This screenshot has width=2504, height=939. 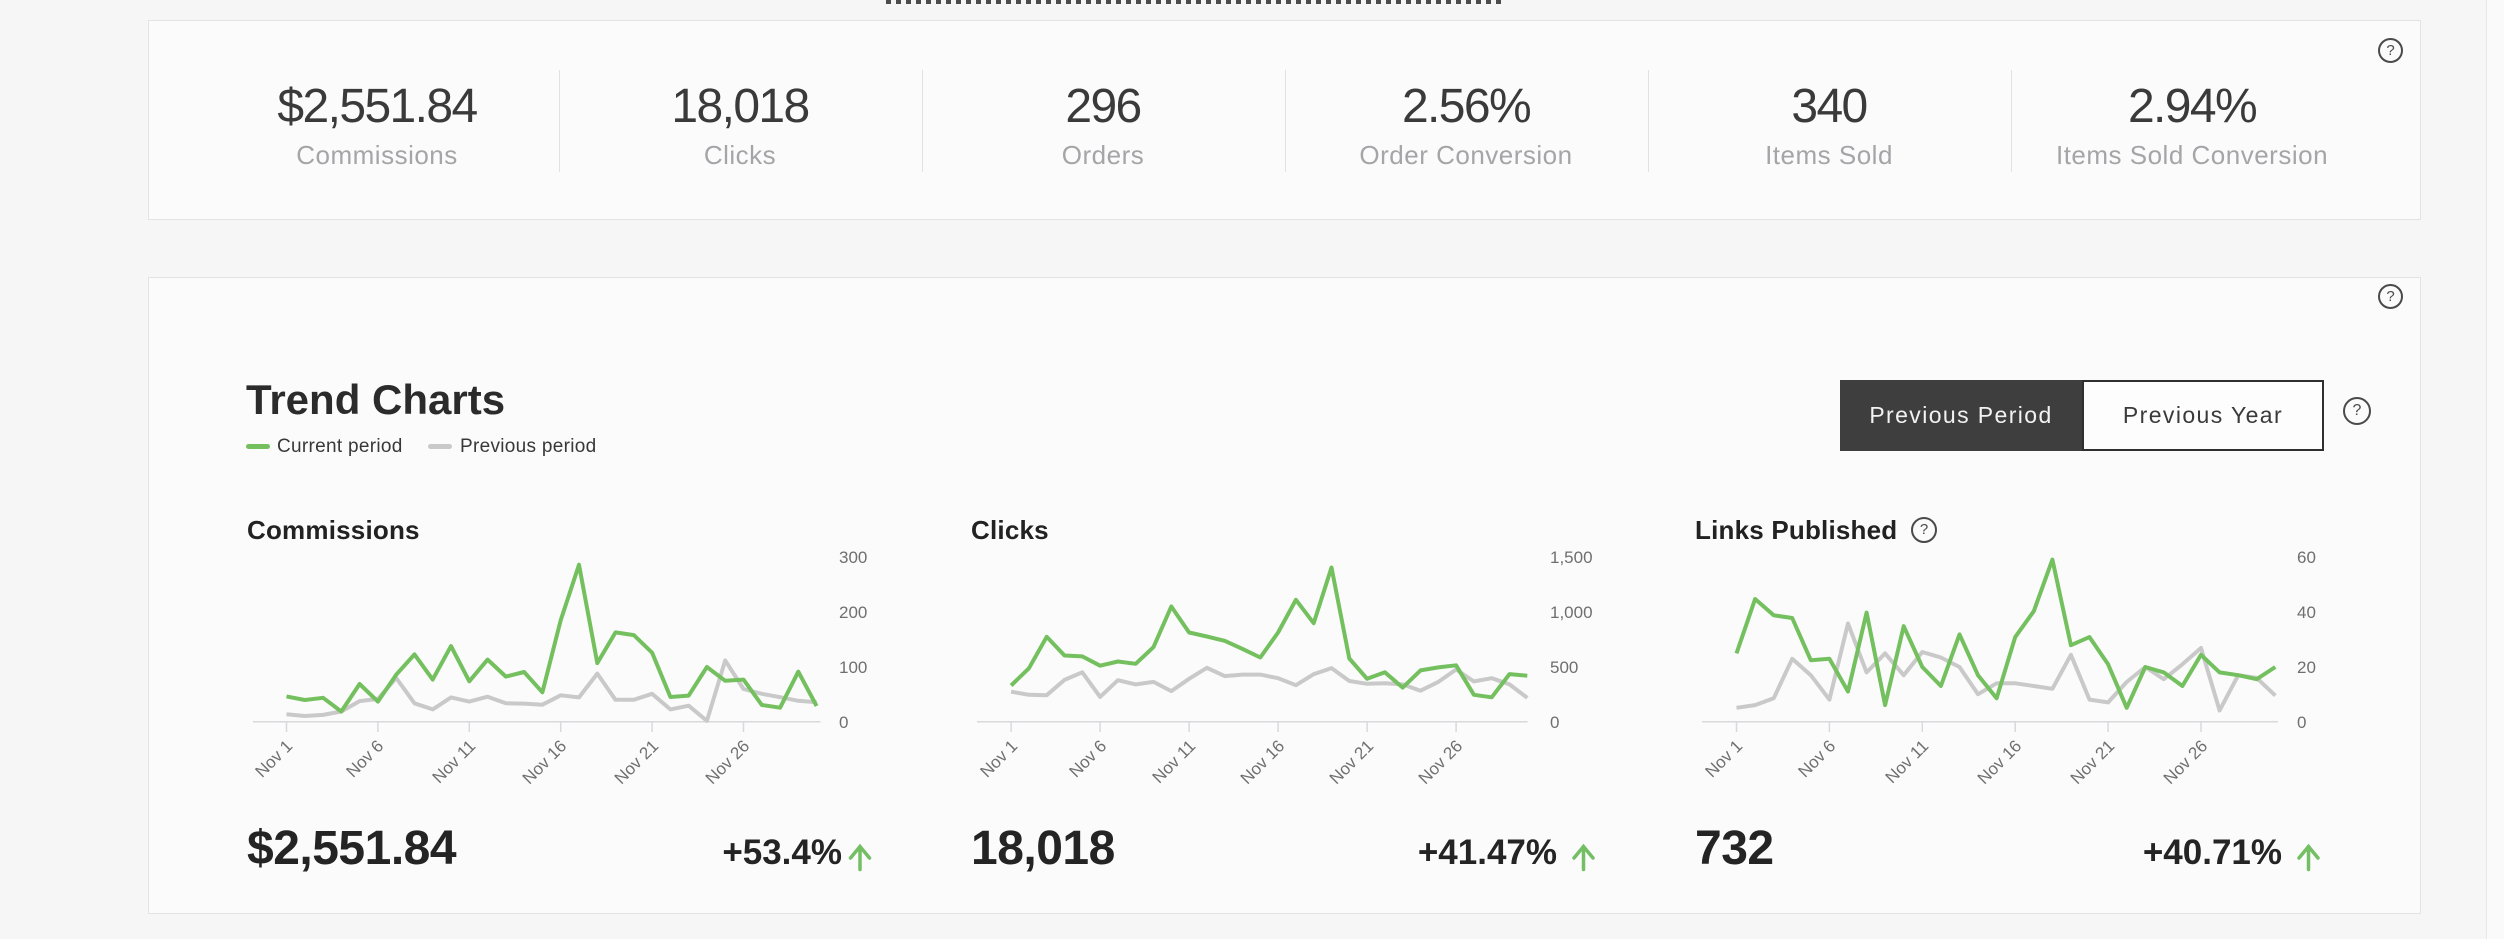 What do you see at coordinates (2306, 667) in the screenshot?
I see `svg-text: 20` at bounding box center [2306, 667].